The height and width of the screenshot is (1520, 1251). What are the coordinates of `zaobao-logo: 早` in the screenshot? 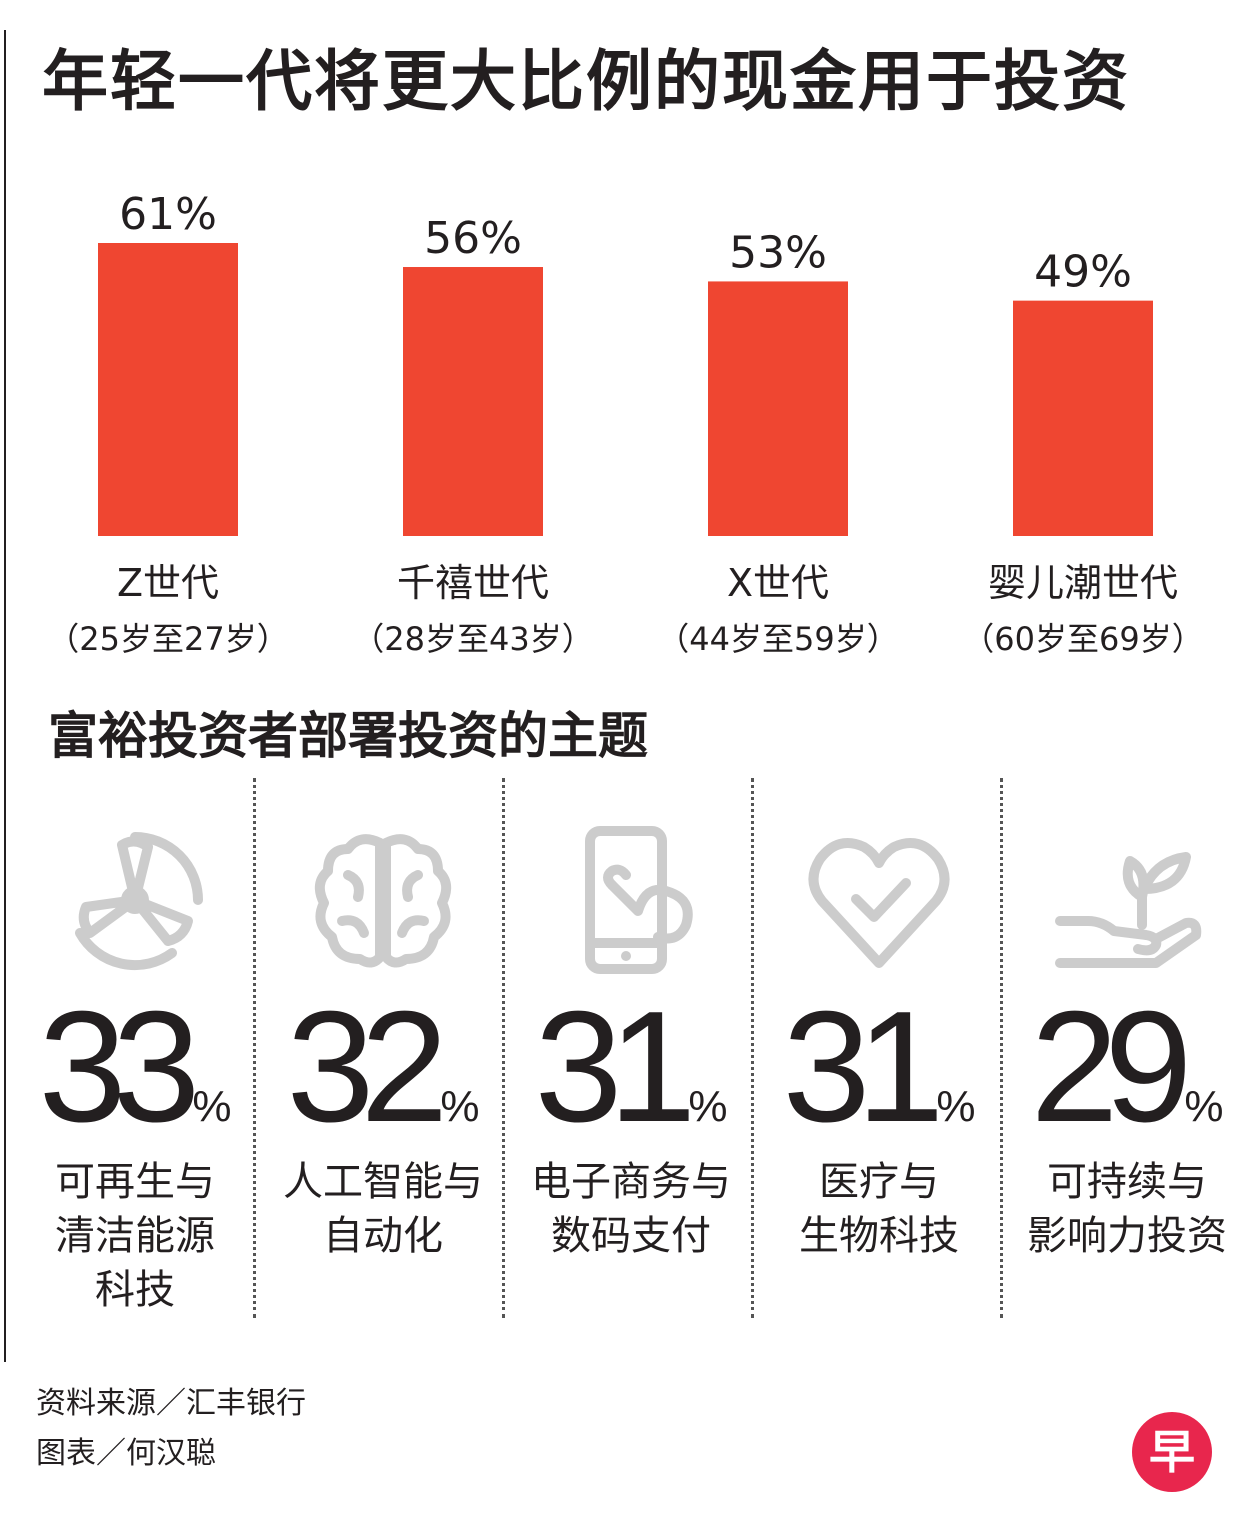 It's located at (1172, 1452).